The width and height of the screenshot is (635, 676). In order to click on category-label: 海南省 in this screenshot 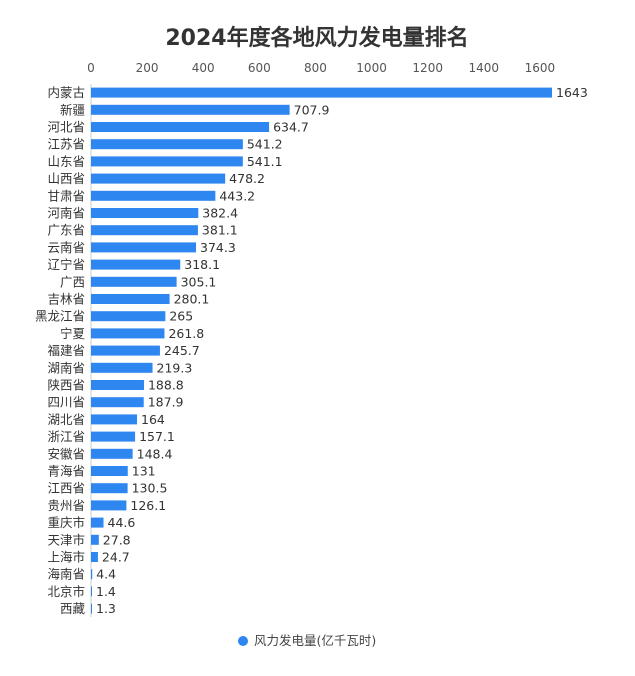, I will do `click(66, 574)`.